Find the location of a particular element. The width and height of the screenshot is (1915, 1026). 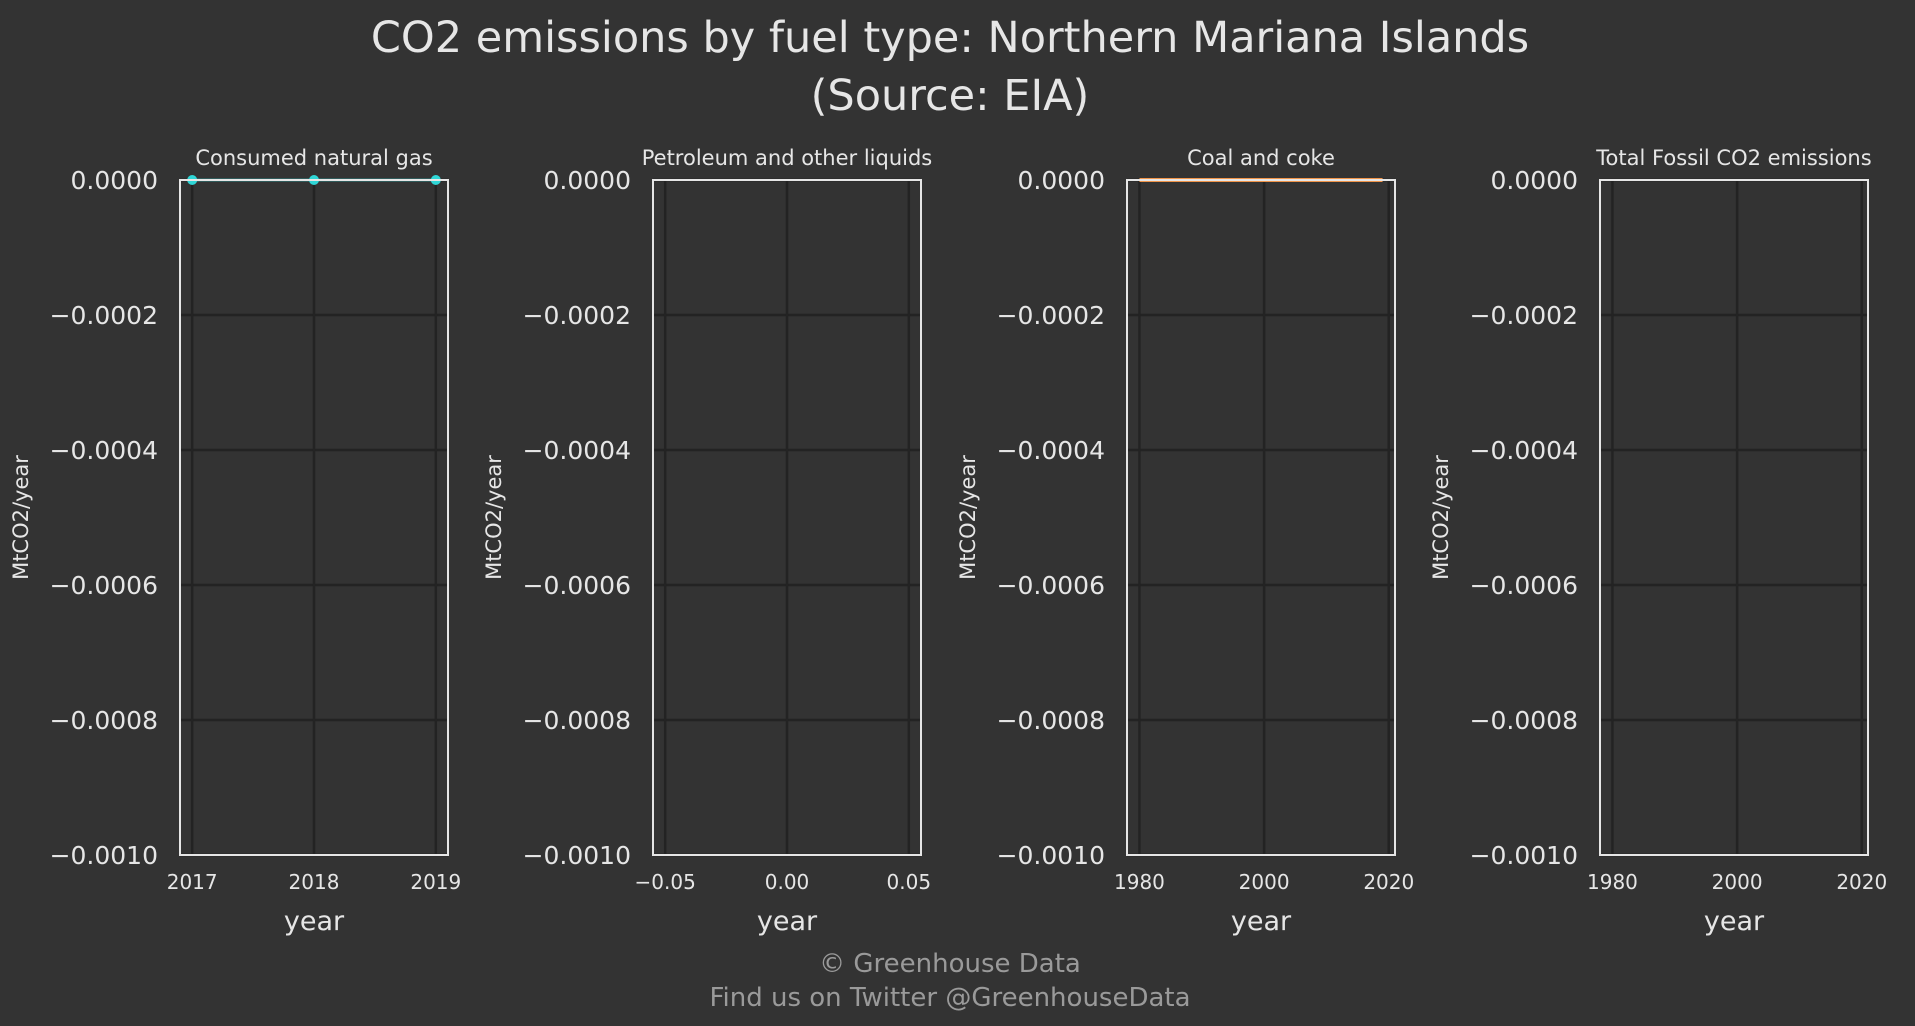

panel-title: Coal and coke is located at coordinates (1261, 158).